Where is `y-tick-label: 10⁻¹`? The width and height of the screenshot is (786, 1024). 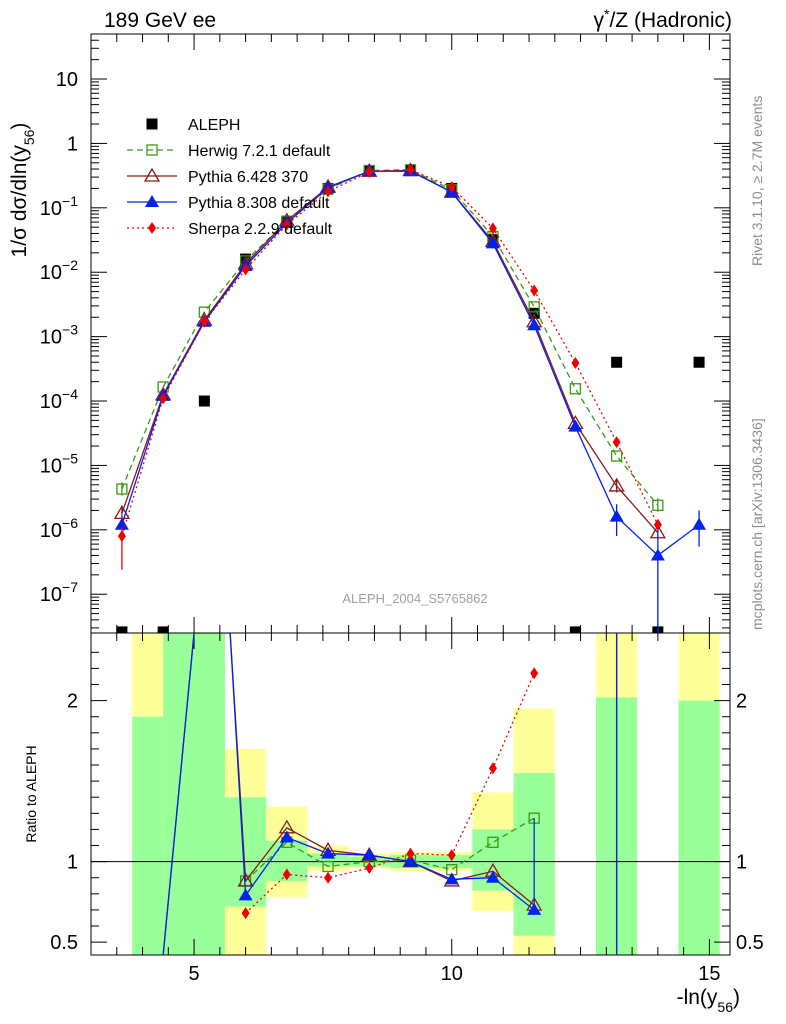 y-tick-label: 10⁻¹ is located at coordinates (59, 206).